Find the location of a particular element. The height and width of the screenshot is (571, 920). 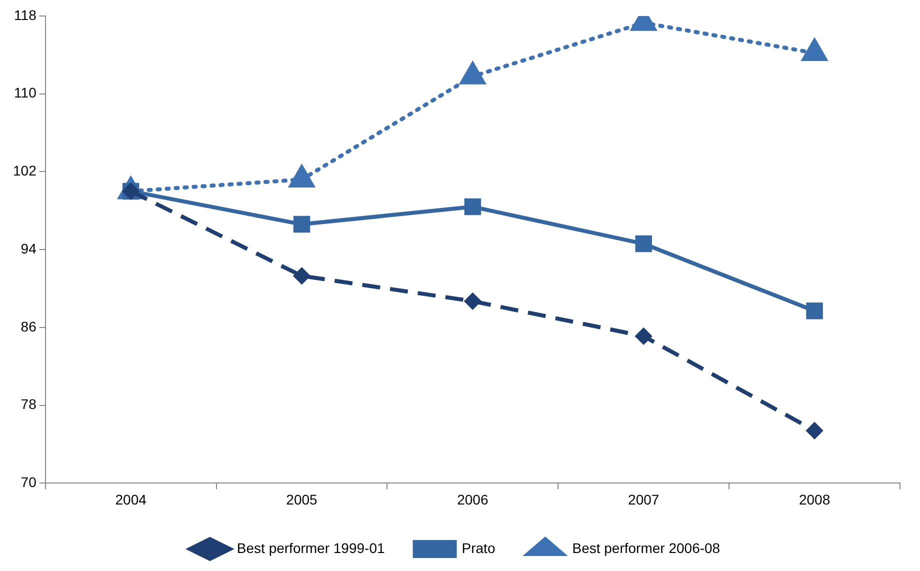

x-tick-label: 2005 is located at coordinates (302, 499).